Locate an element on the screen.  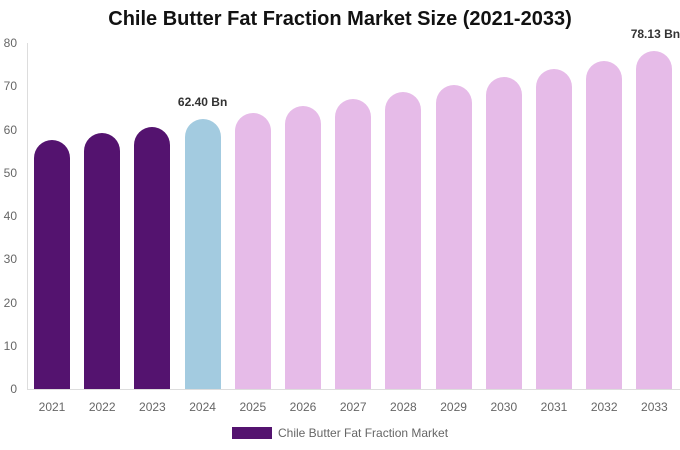
legend: Chile Butter Fat Fraction Market is located at coordinates (340, 433).